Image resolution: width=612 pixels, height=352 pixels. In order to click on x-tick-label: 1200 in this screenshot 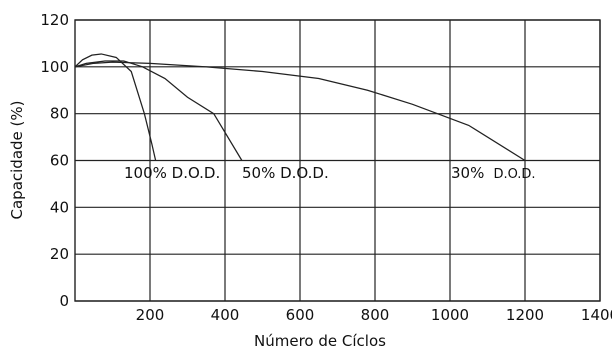, I will do `click(525, 315)`.